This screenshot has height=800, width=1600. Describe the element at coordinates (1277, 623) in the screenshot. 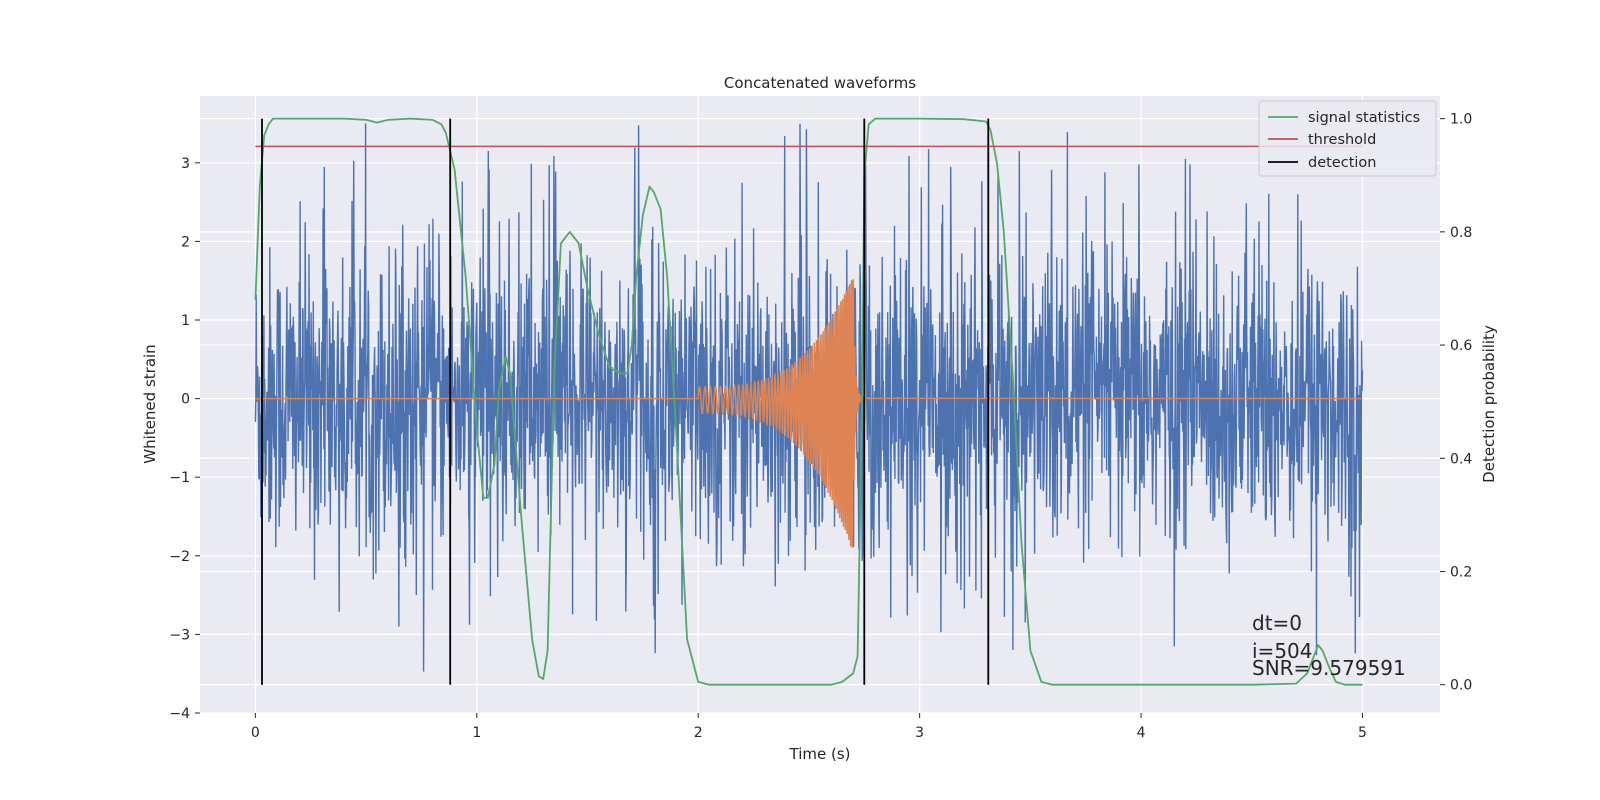

I see `annotation-dt: dt=0` at that location.